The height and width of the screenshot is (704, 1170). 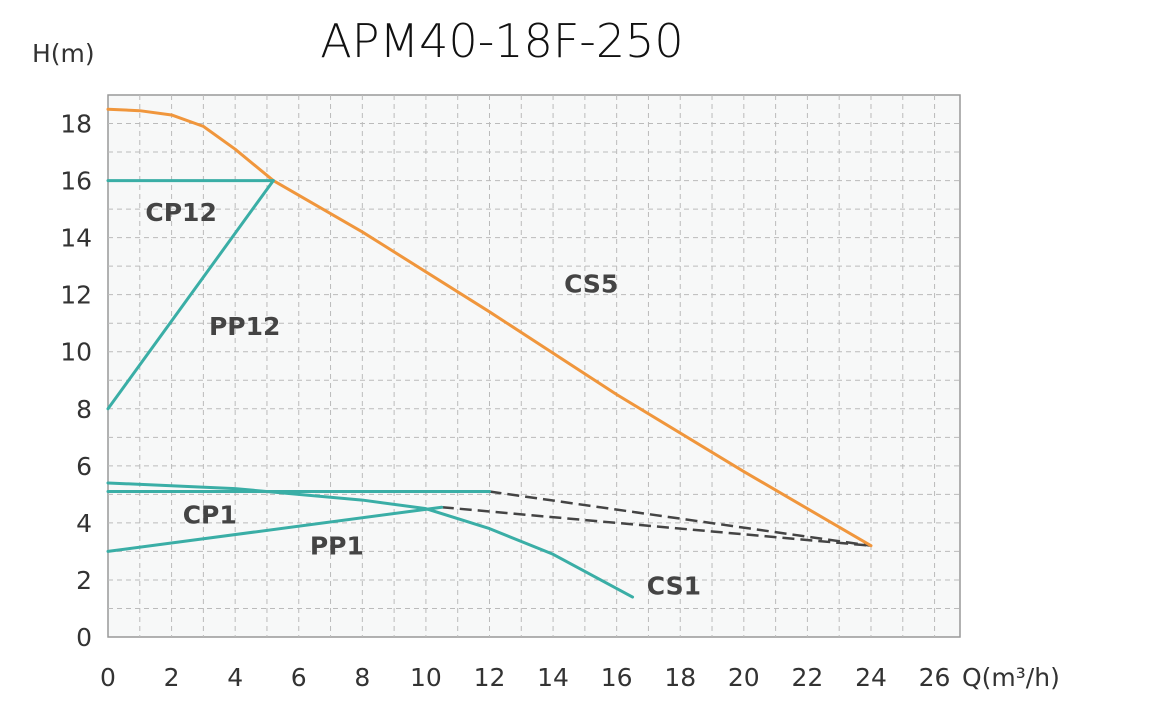 I want to click on y-tick-label: 8, so click(x=84, y=409).